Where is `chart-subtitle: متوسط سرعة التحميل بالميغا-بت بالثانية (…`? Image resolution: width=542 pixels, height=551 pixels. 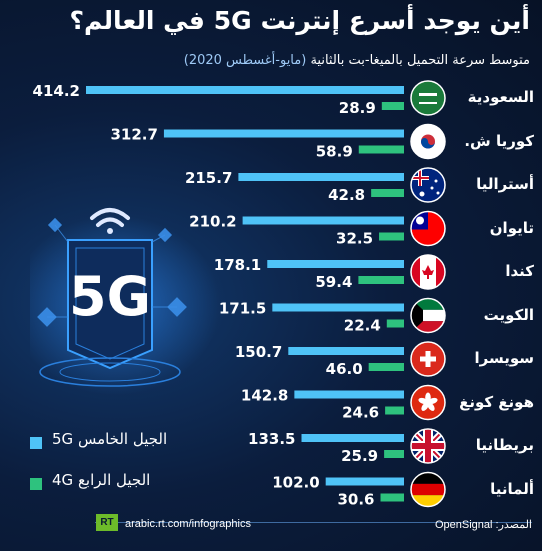 chart-subtitle: متوسط سرعة التحميل بالميغا-بت بالثانية (… is located at coordinates (270, 60).